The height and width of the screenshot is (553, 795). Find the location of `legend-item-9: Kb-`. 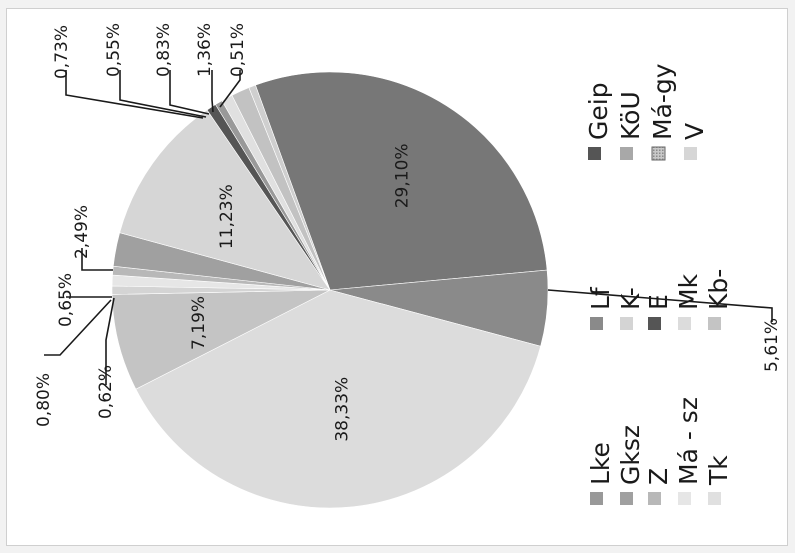

legend-item-9: Kb- is located at coordinates (718, 299).